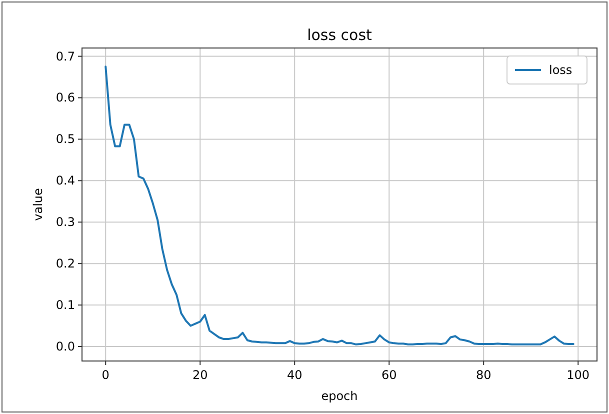 This screenshot has height=414, width=609. Describe the element at coordinates (65, 346) in the screenshot. I see `y-tick-label: 0.0` at that location.